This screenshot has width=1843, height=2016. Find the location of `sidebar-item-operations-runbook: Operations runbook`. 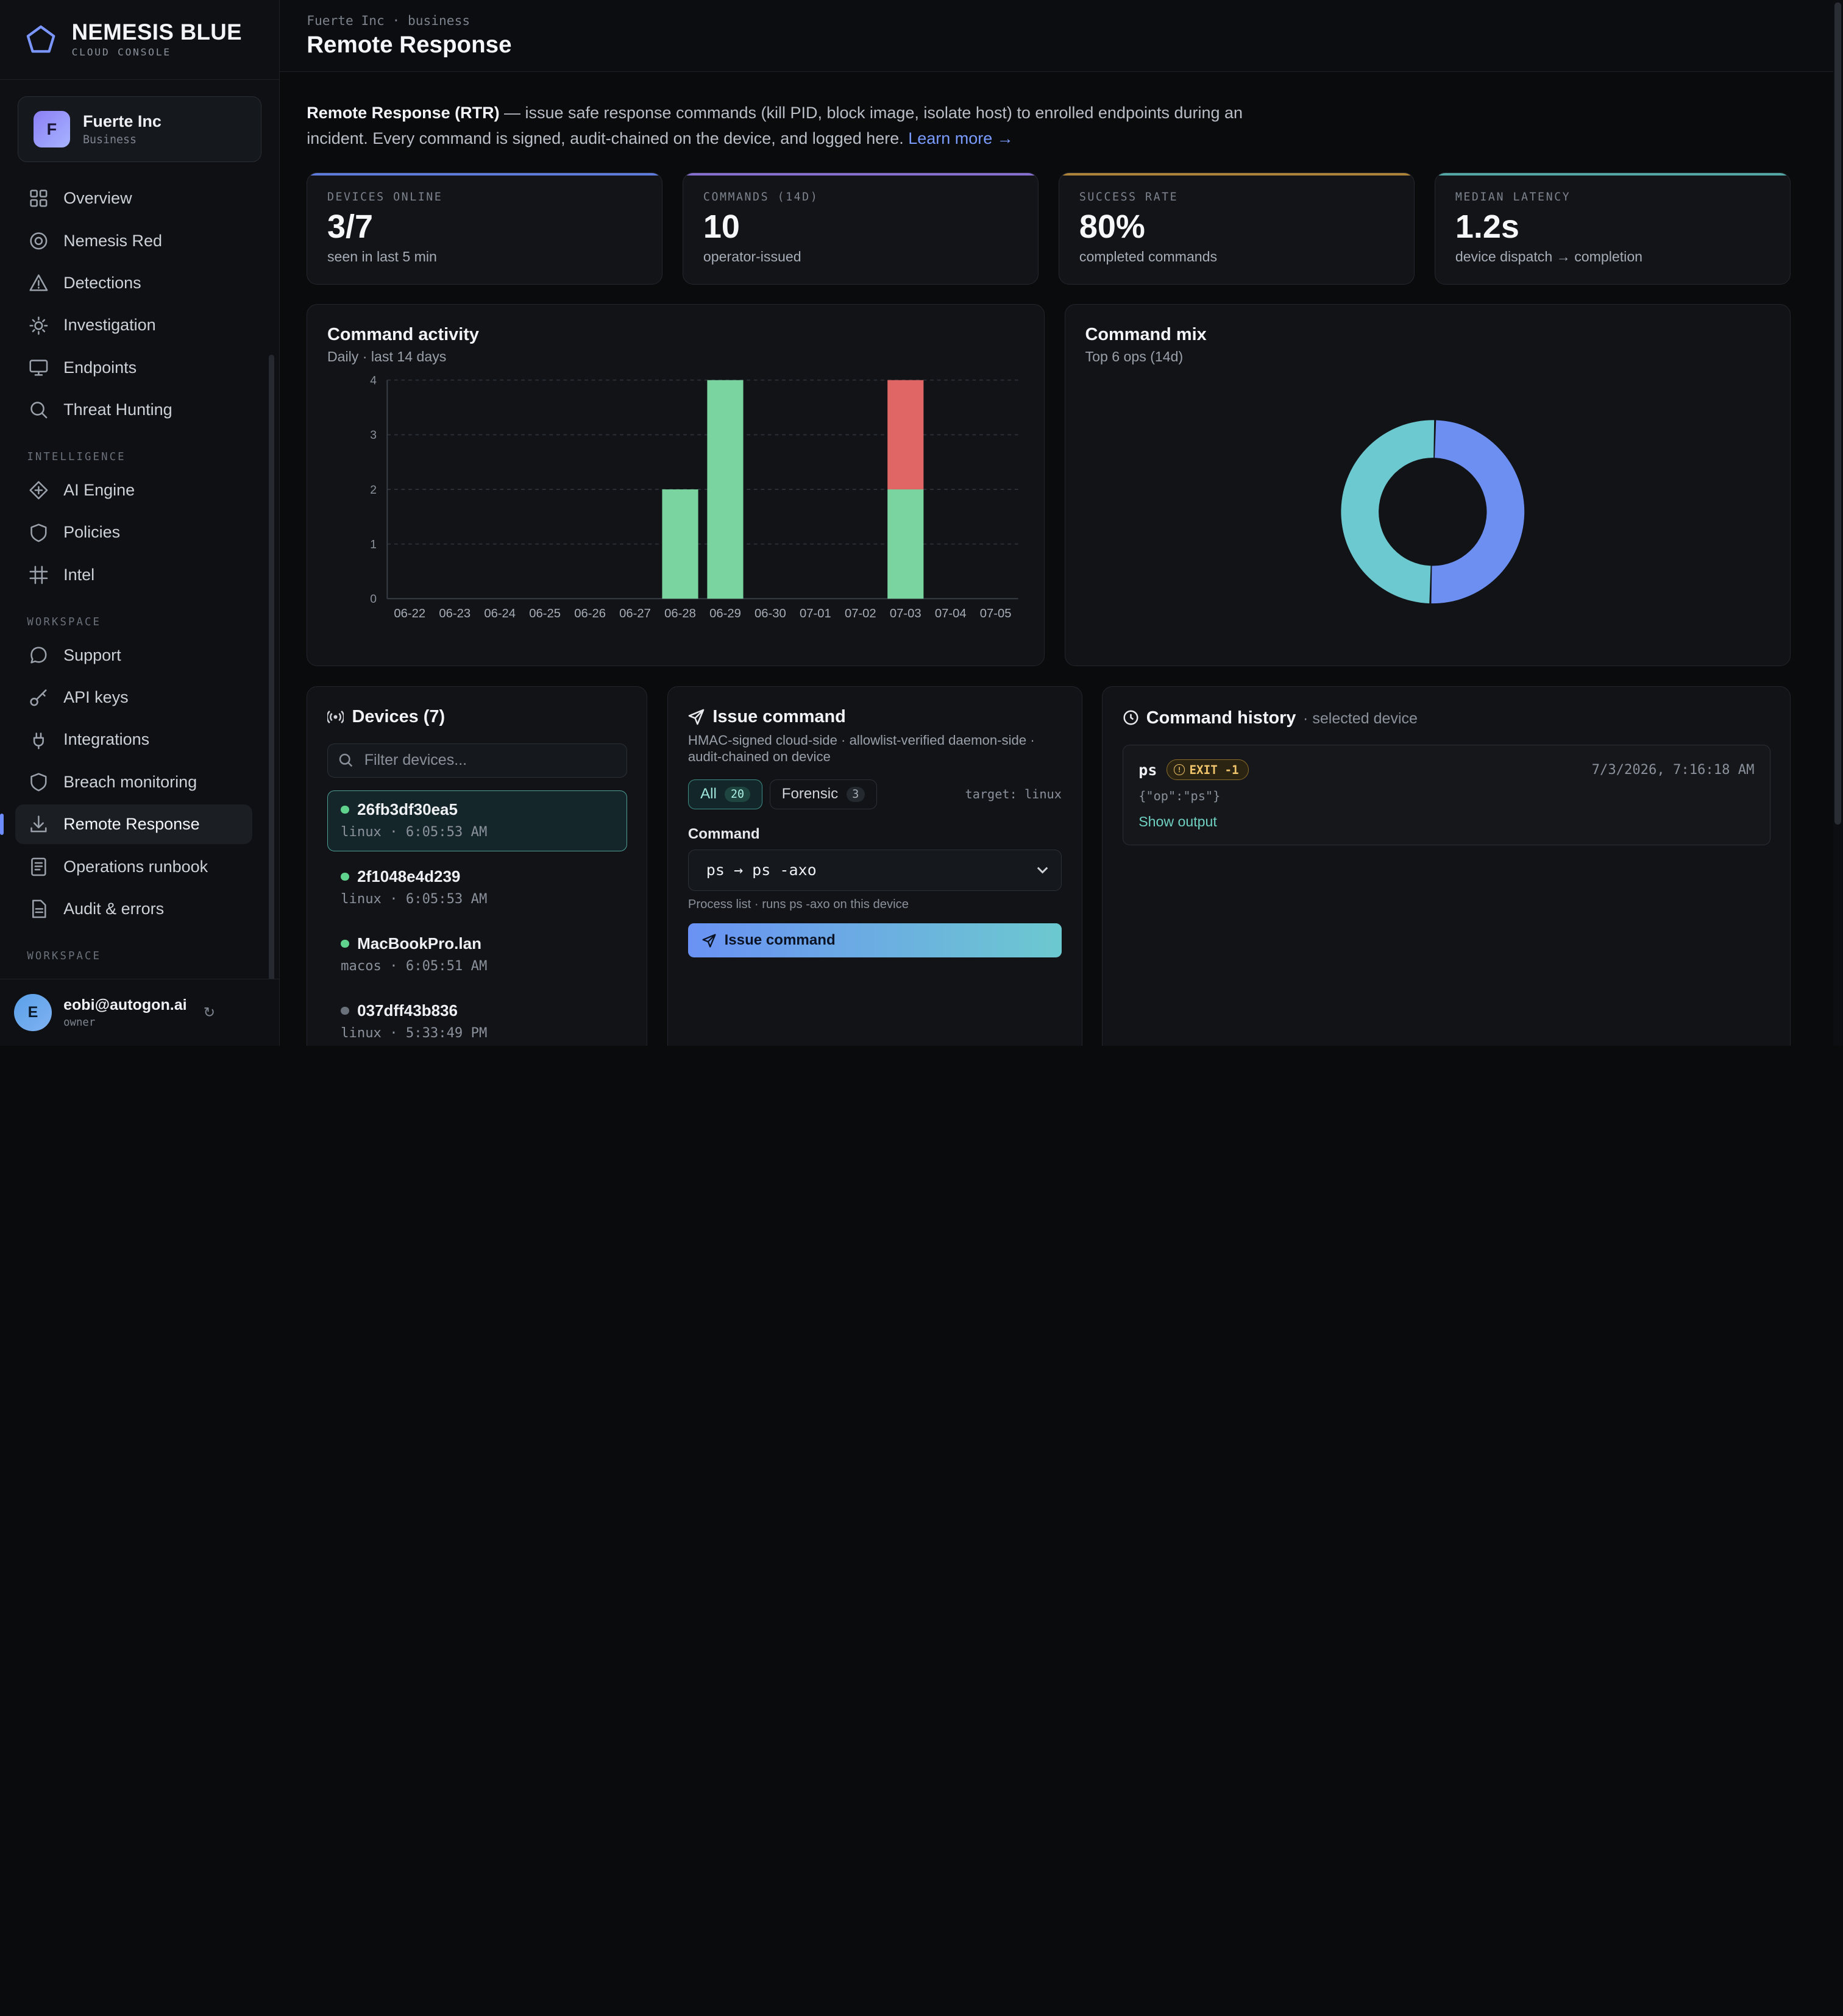

sidebar-item-operations-runbook: Operations runbook is located at coordinates (133, 867).